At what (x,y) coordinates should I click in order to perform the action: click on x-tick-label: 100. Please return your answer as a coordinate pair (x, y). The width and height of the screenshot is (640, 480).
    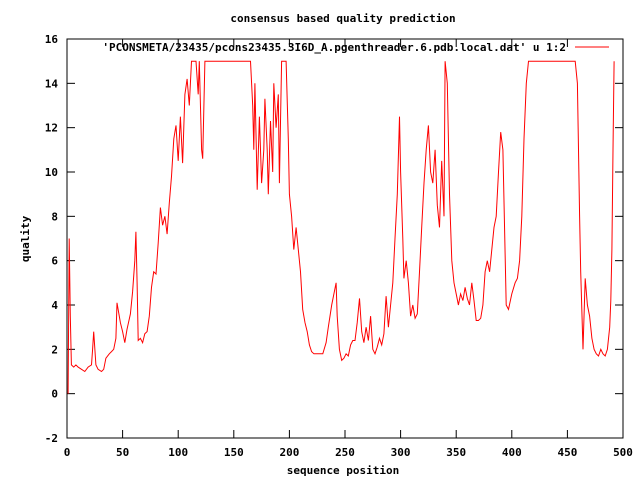
    Looking at the image, I should click on (178, 452).